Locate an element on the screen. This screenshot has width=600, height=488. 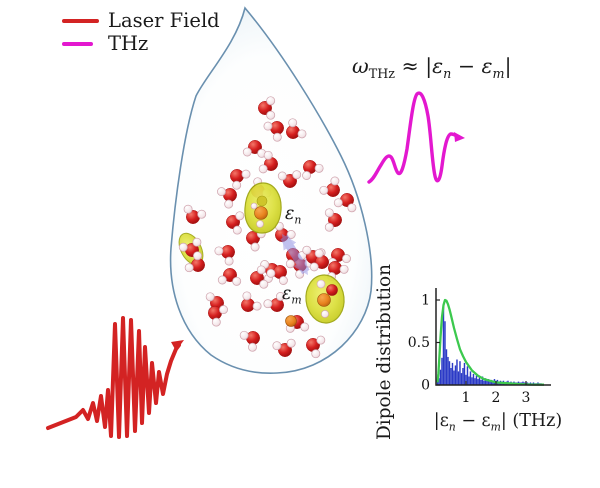
free-hydronium-atom is located at coordinates (291, 321).